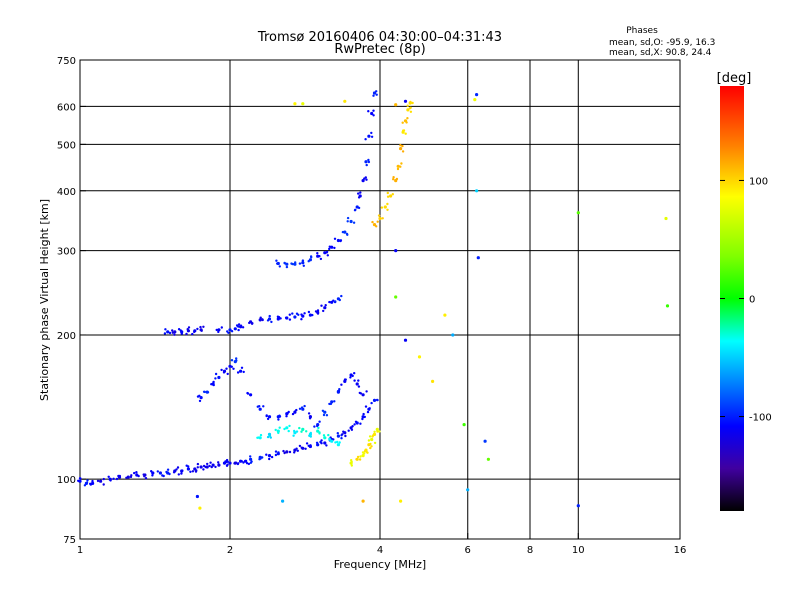 The image size is (800, 600). Describe the element at coordinates (578, 550) in the screenshot. I see `x-tick-label: 10` at that location.